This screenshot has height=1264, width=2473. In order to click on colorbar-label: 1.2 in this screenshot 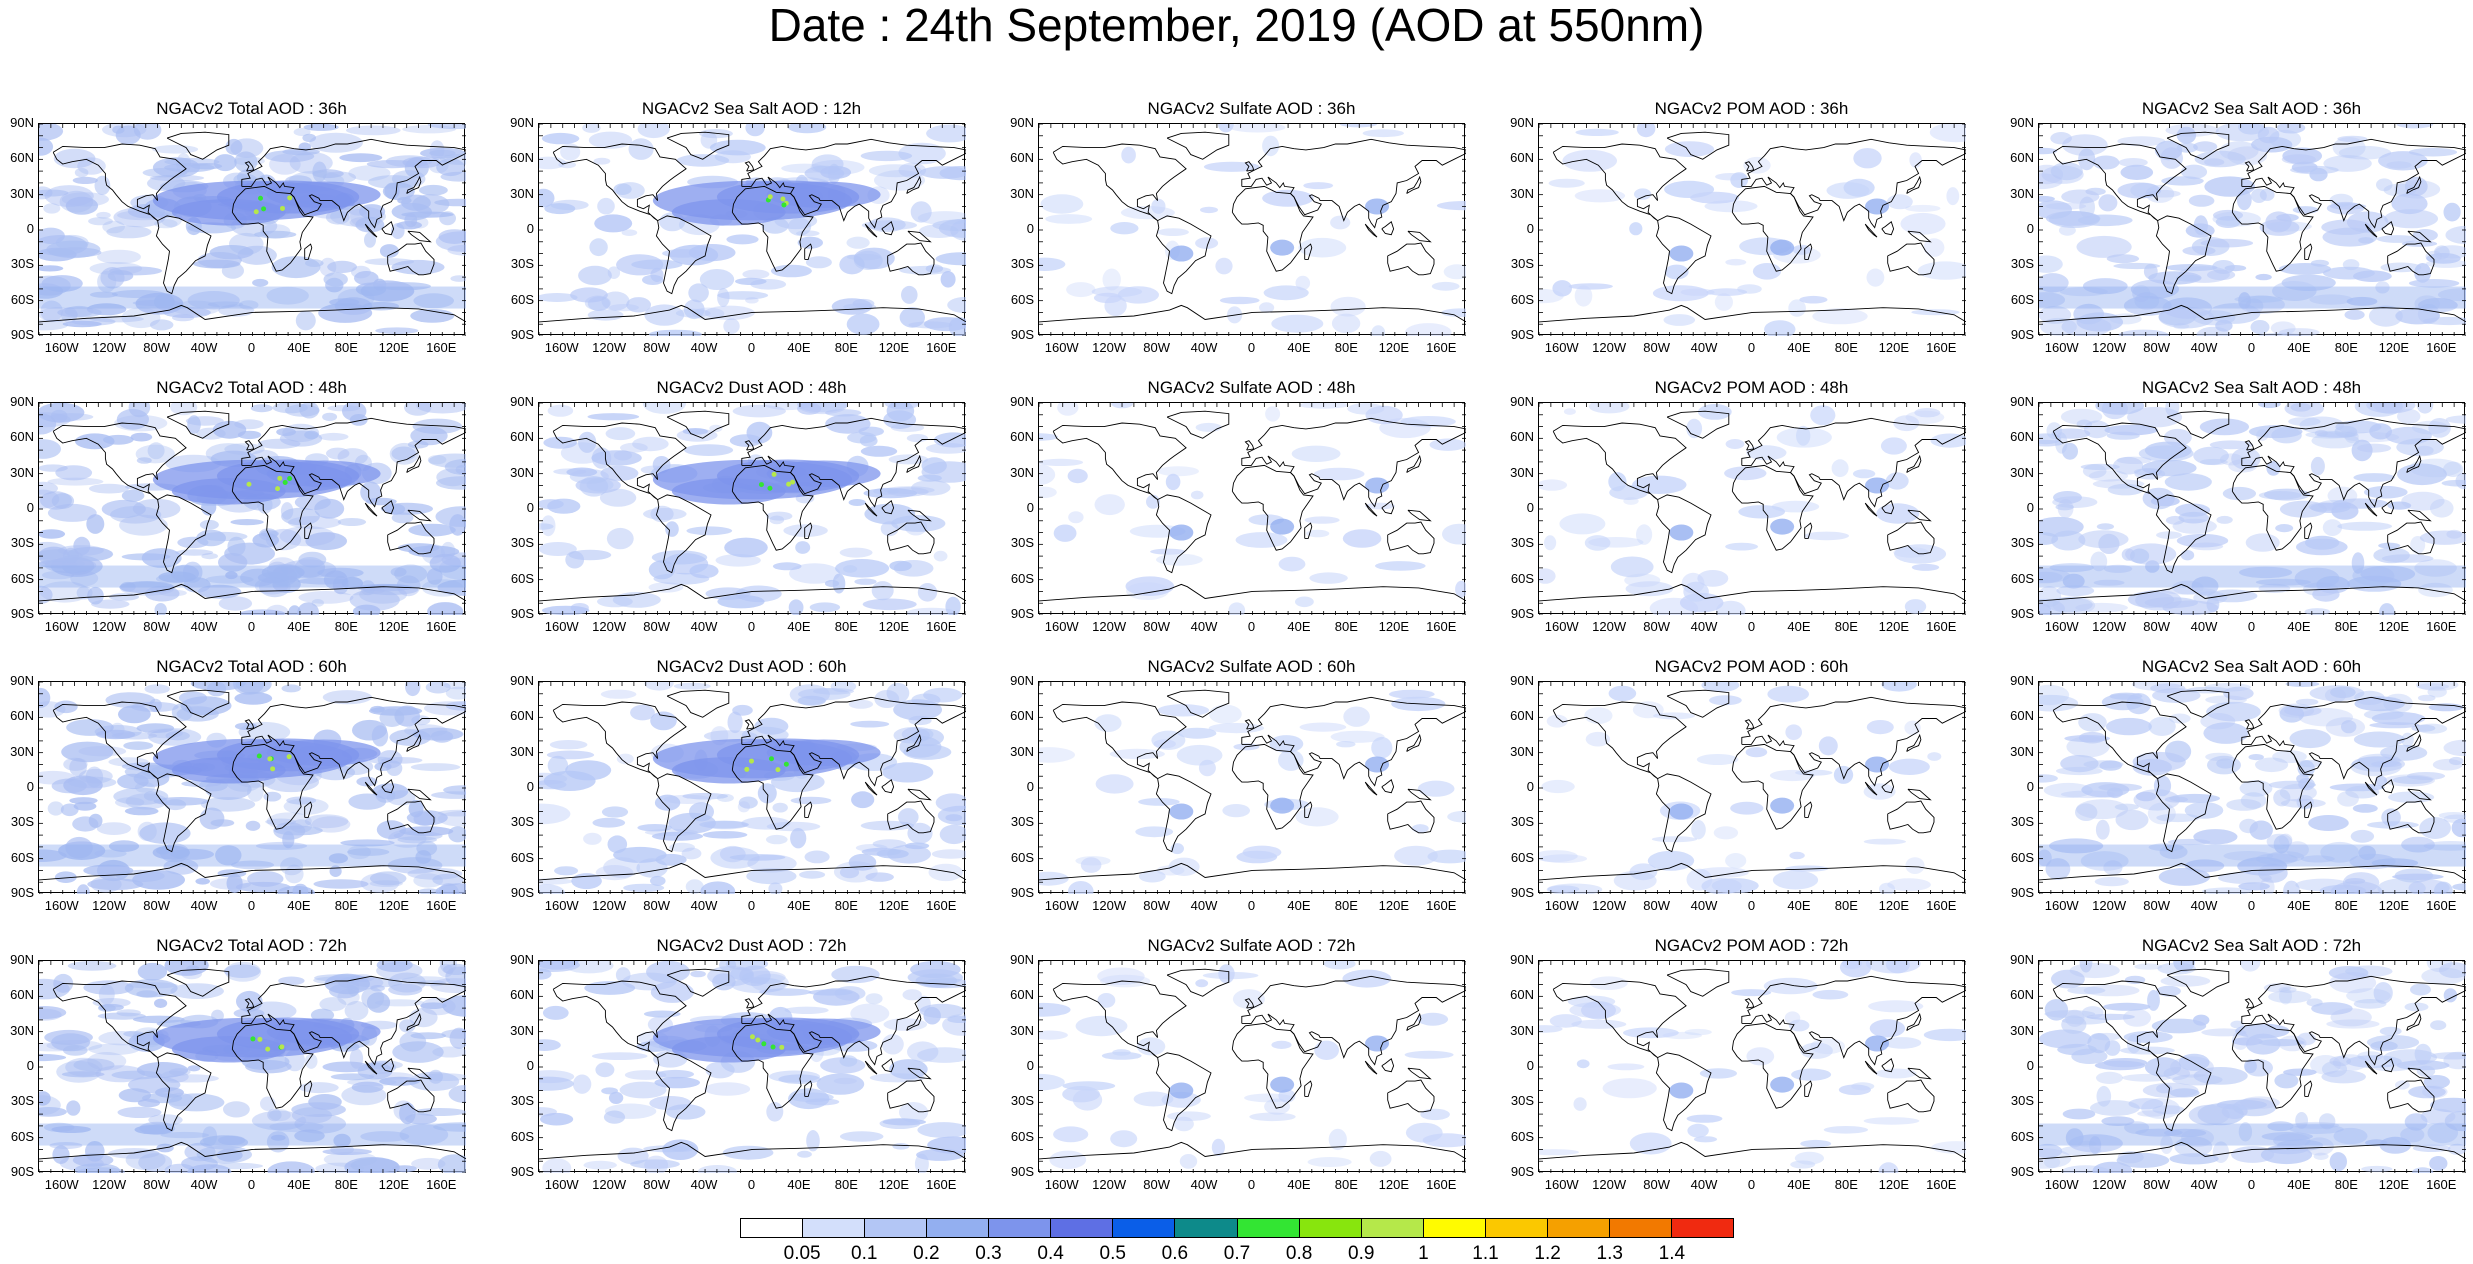, I will do `click(1547, 1253)`.